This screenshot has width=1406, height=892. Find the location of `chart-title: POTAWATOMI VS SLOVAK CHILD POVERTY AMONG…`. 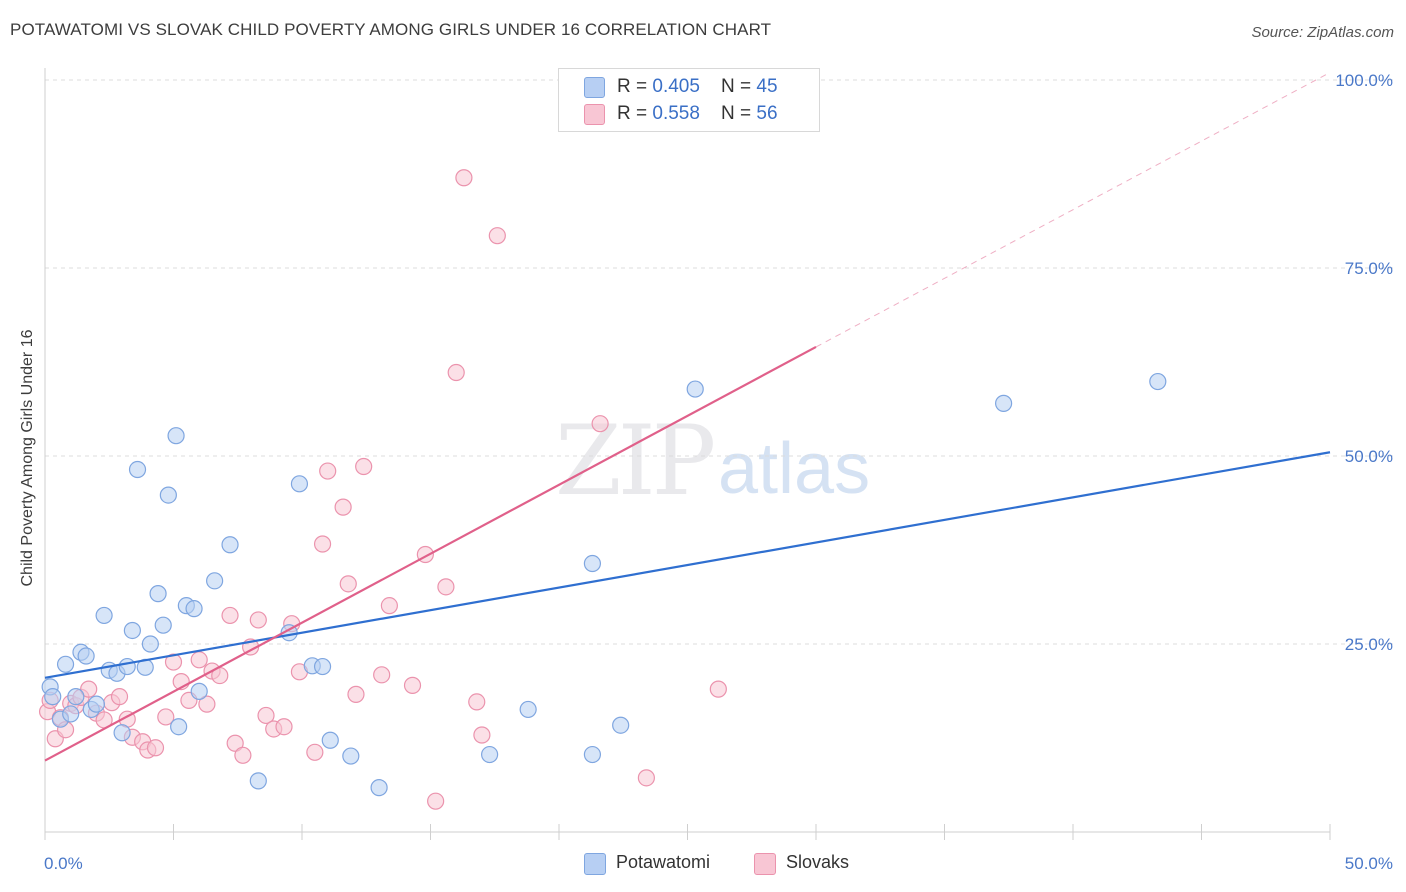

chart-title: POTAWATOMI VS SLOVAK CHILD POVERTY AMONG… is located at coordinates (391, 29).